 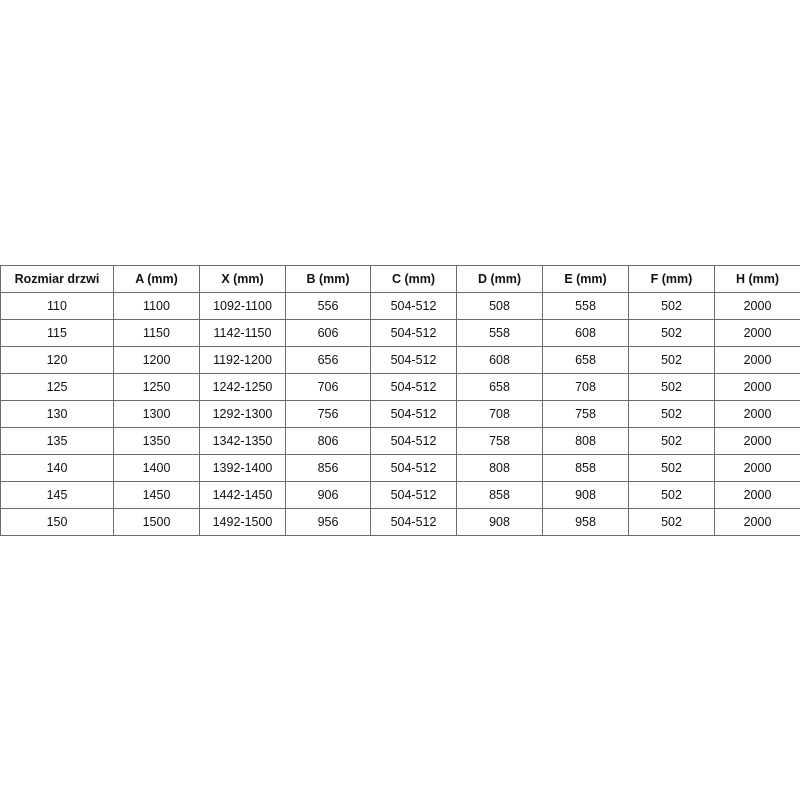 What do you see at coordinates (499, 279) in the screenshot?
I see `column-header: D (mm)` at bounding box center [499, 279].